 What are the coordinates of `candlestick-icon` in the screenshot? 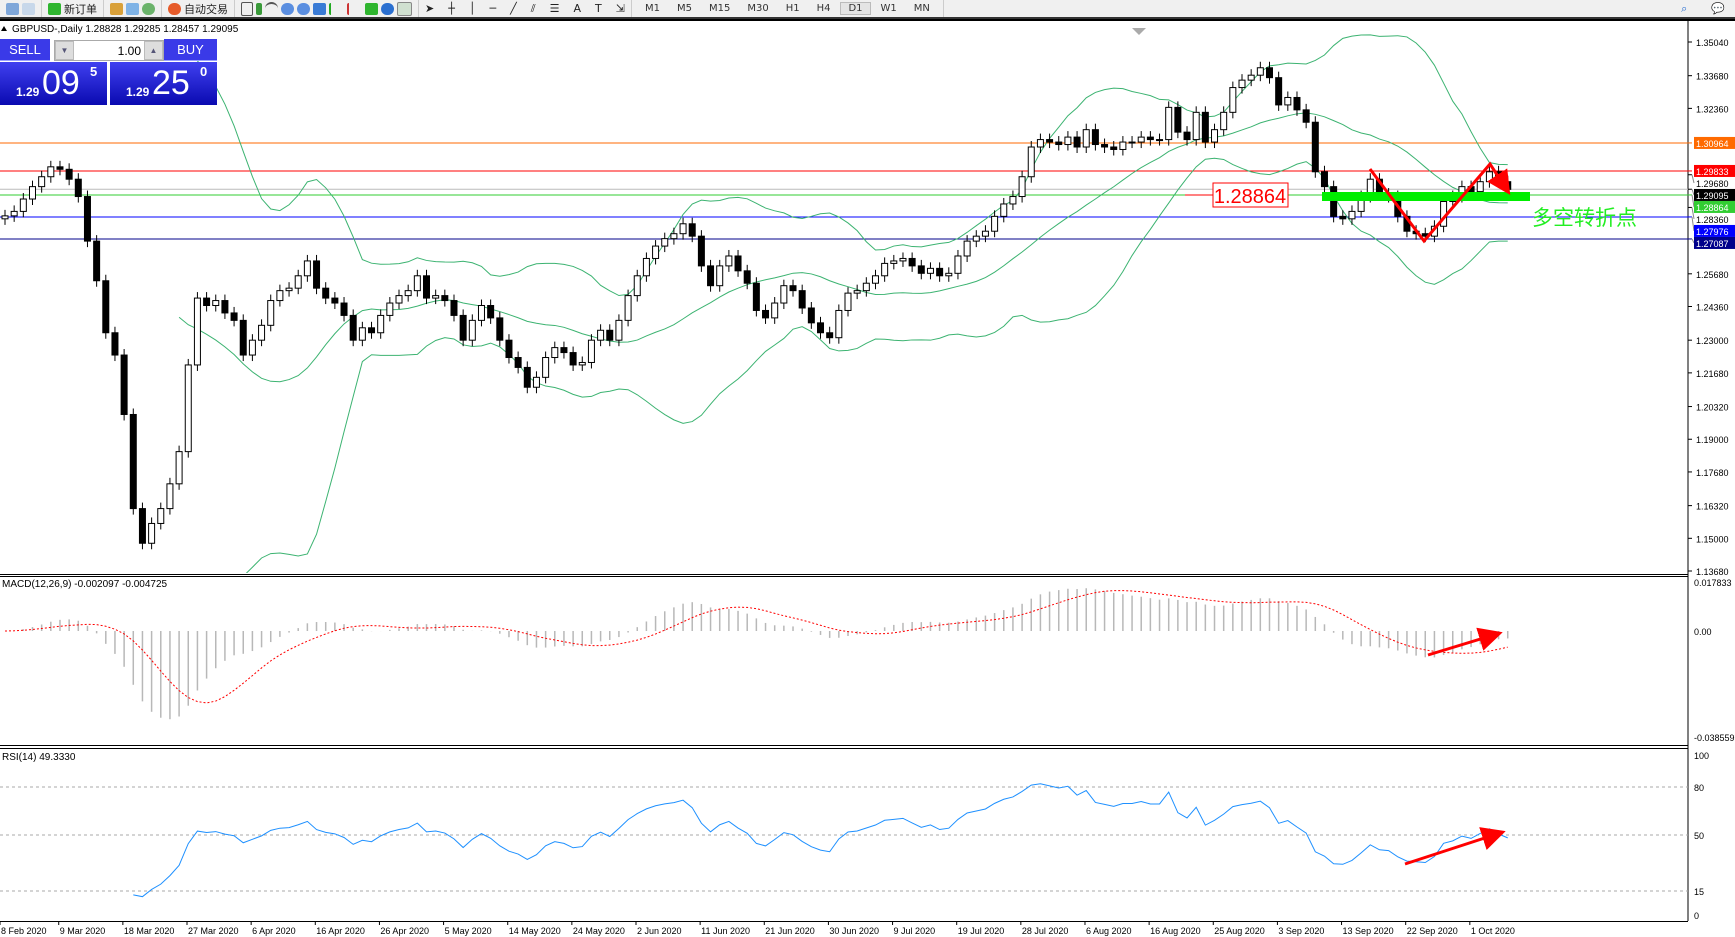 It's located at (259, 8).